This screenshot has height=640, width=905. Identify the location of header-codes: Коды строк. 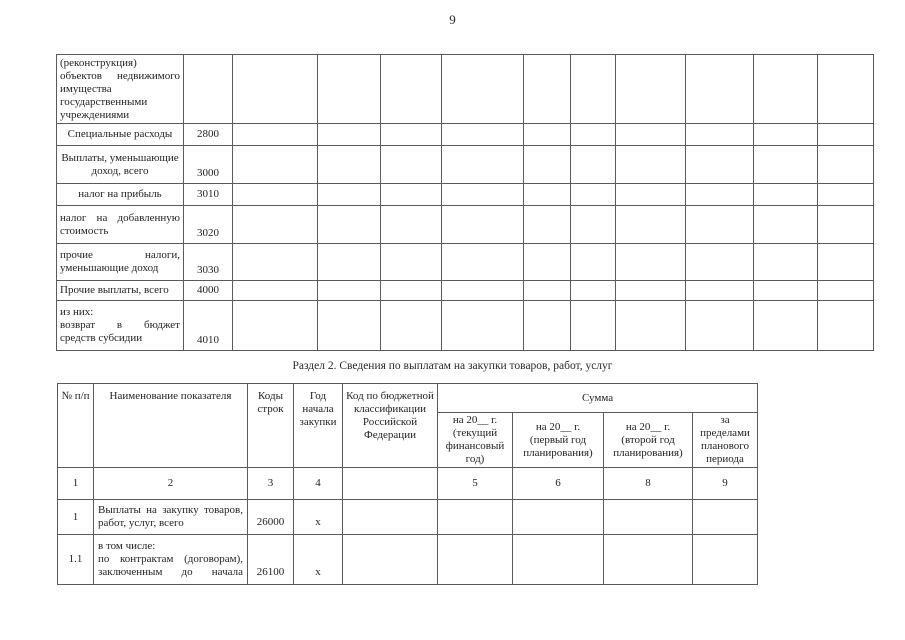
(270, 425).